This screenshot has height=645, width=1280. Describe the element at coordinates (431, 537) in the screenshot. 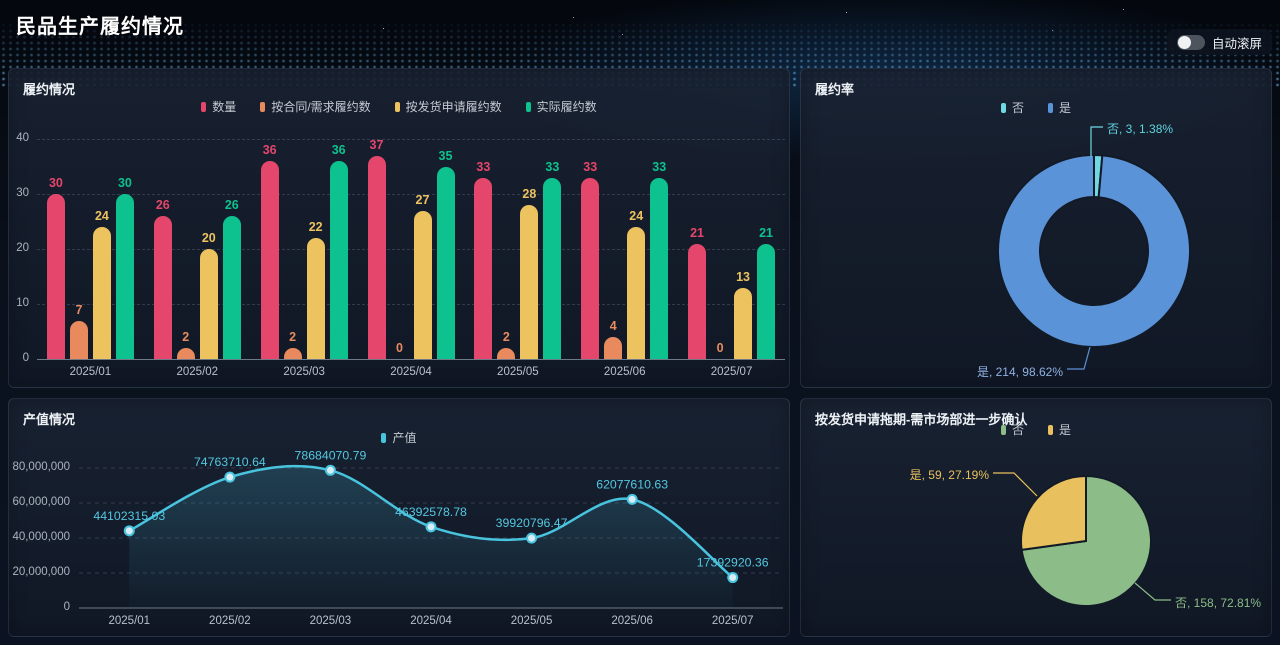

I see `area-fill` at that location.